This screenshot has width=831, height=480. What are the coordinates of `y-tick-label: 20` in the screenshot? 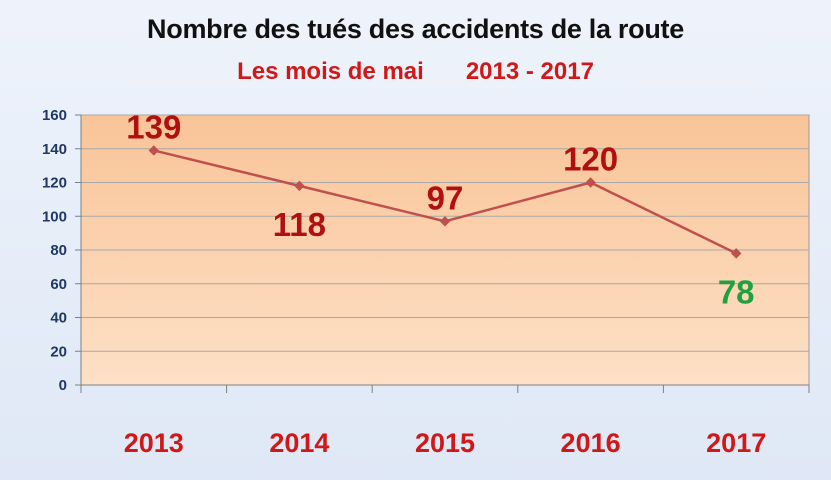 It's located at (58, 351).